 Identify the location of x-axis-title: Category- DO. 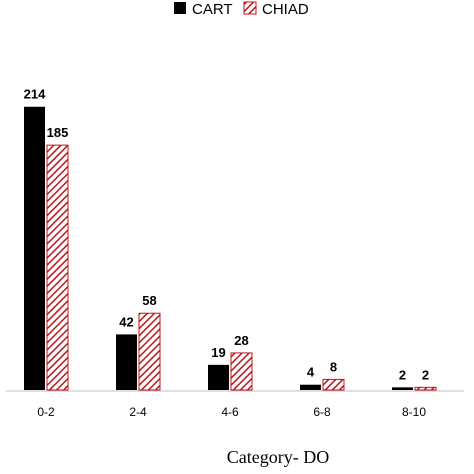
(278, 457).